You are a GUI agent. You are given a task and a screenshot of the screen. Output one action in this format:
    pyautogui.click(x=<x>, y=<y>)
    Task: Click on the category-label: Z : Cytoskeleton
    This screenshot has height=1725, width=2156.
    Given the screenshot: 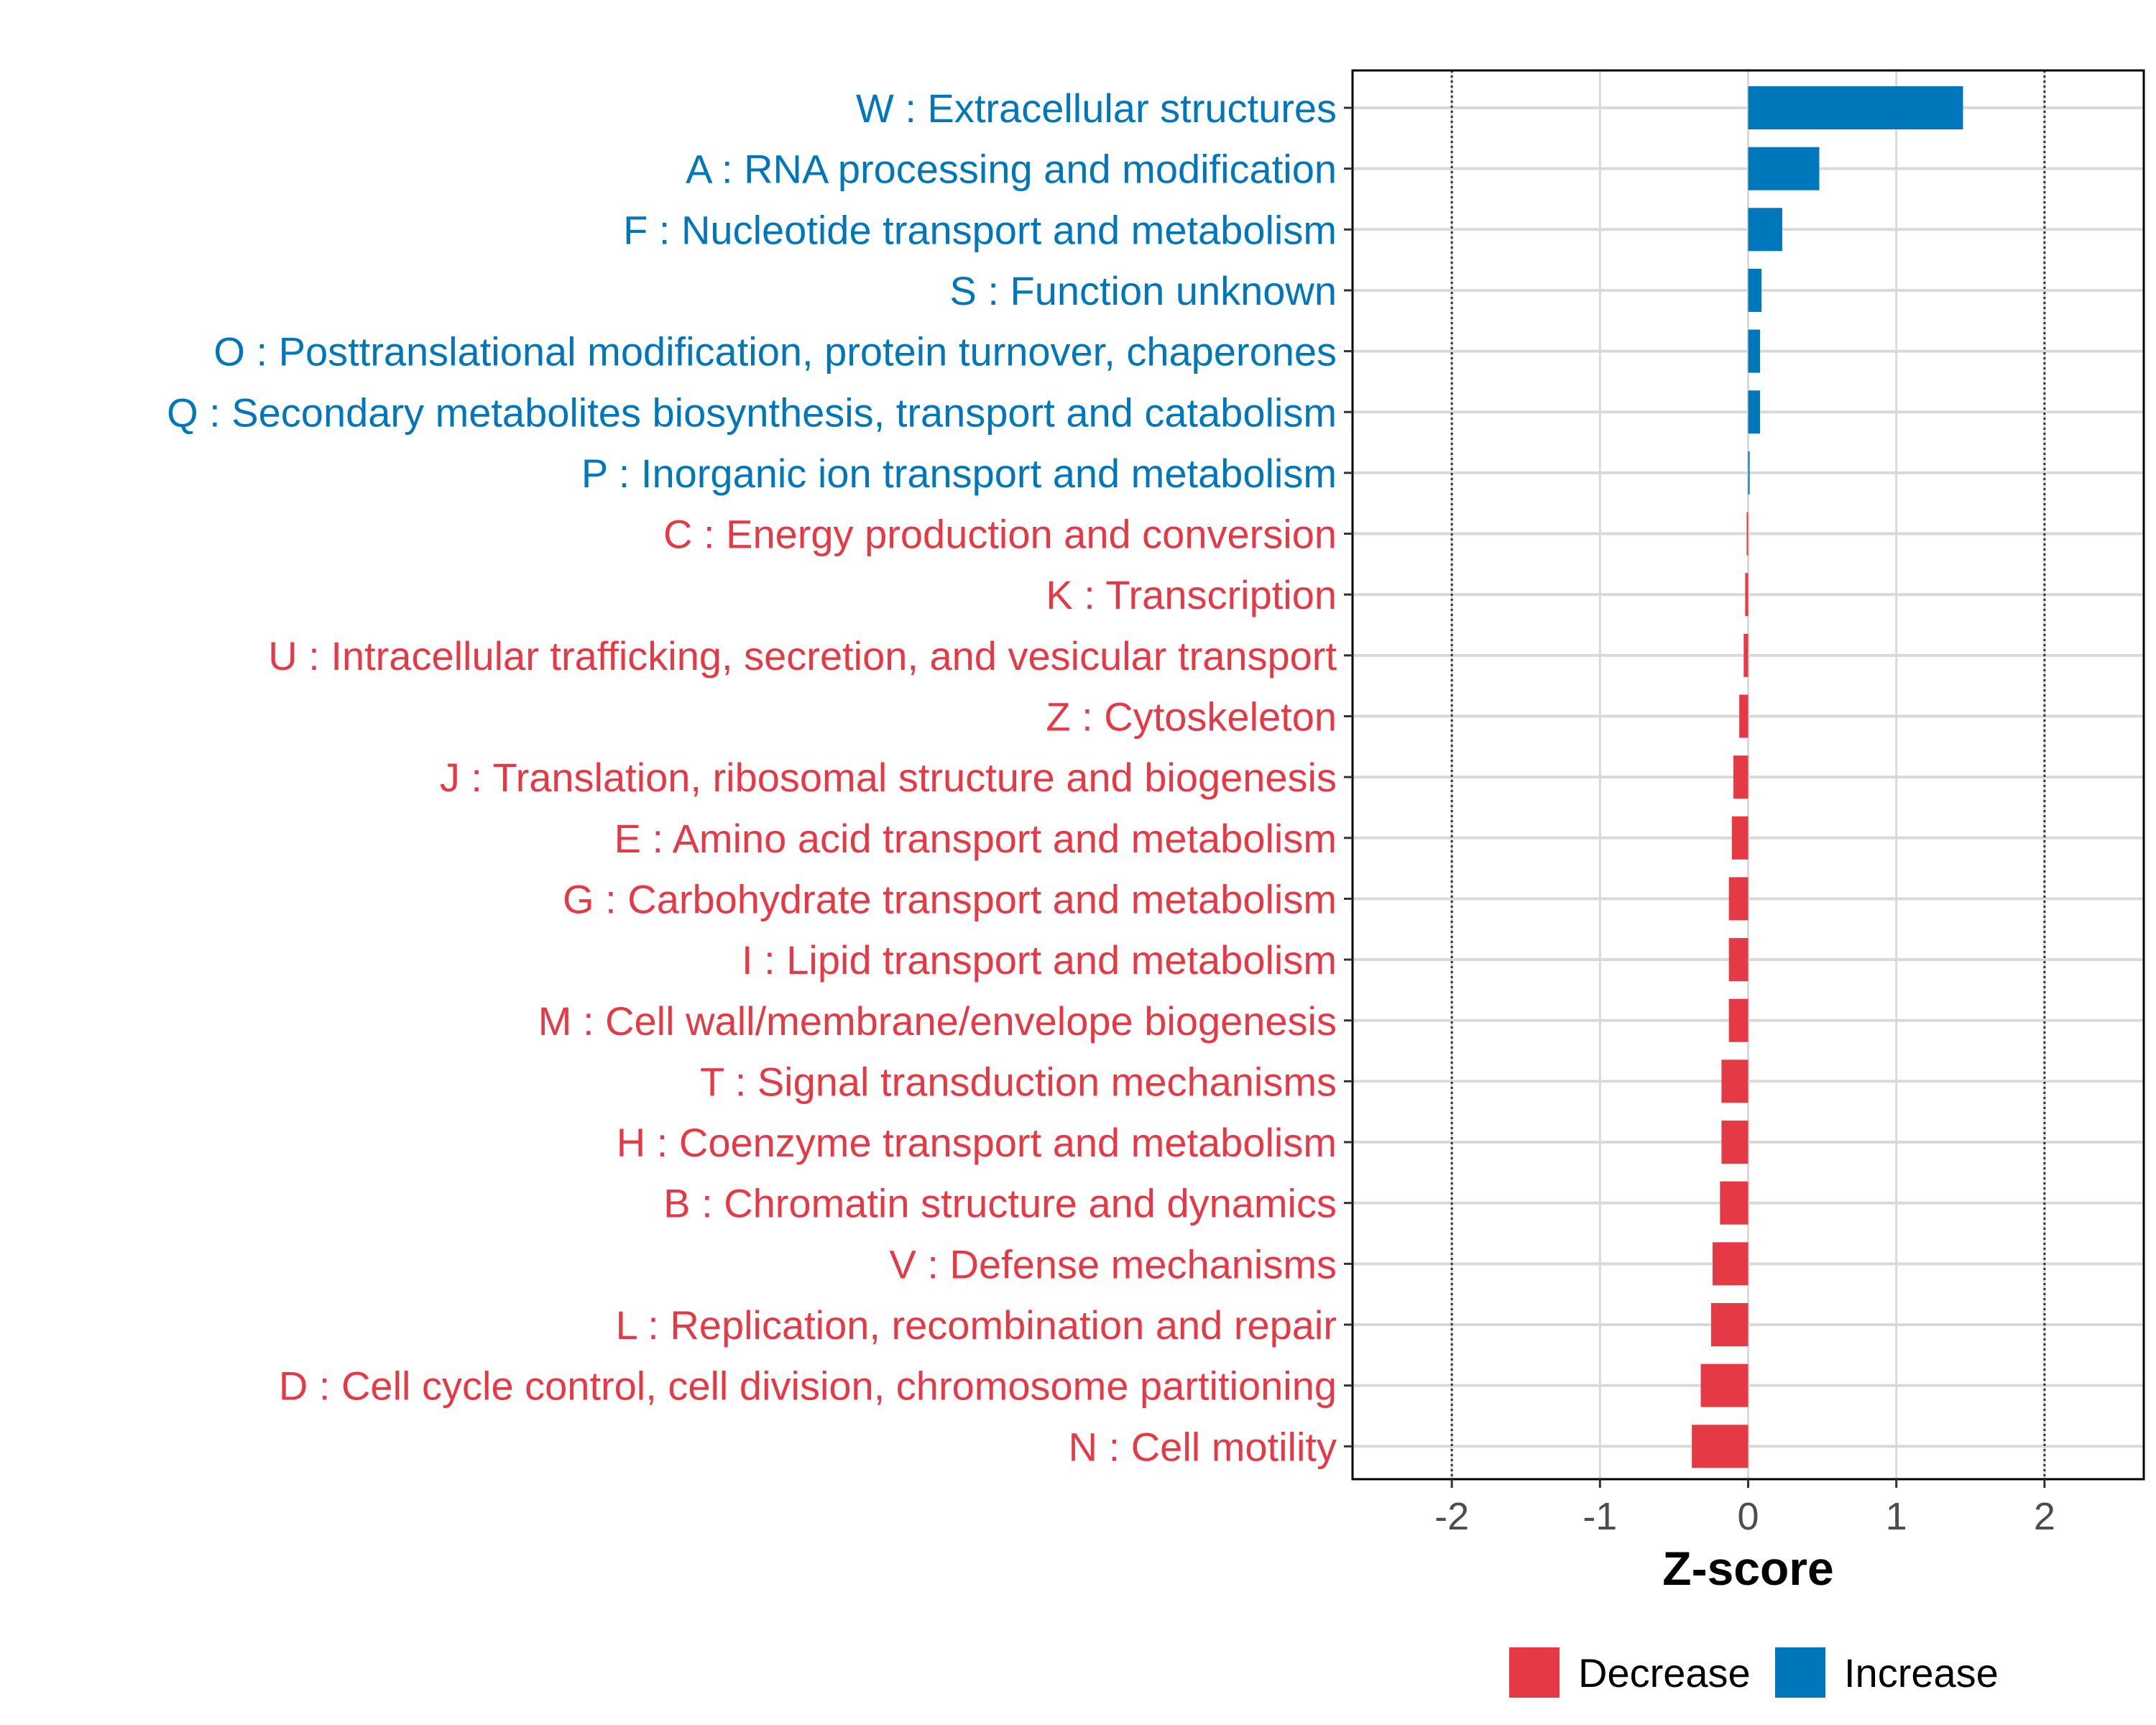 What is the action you would take?
    pyautogui.click(x=1191, y=717)
    